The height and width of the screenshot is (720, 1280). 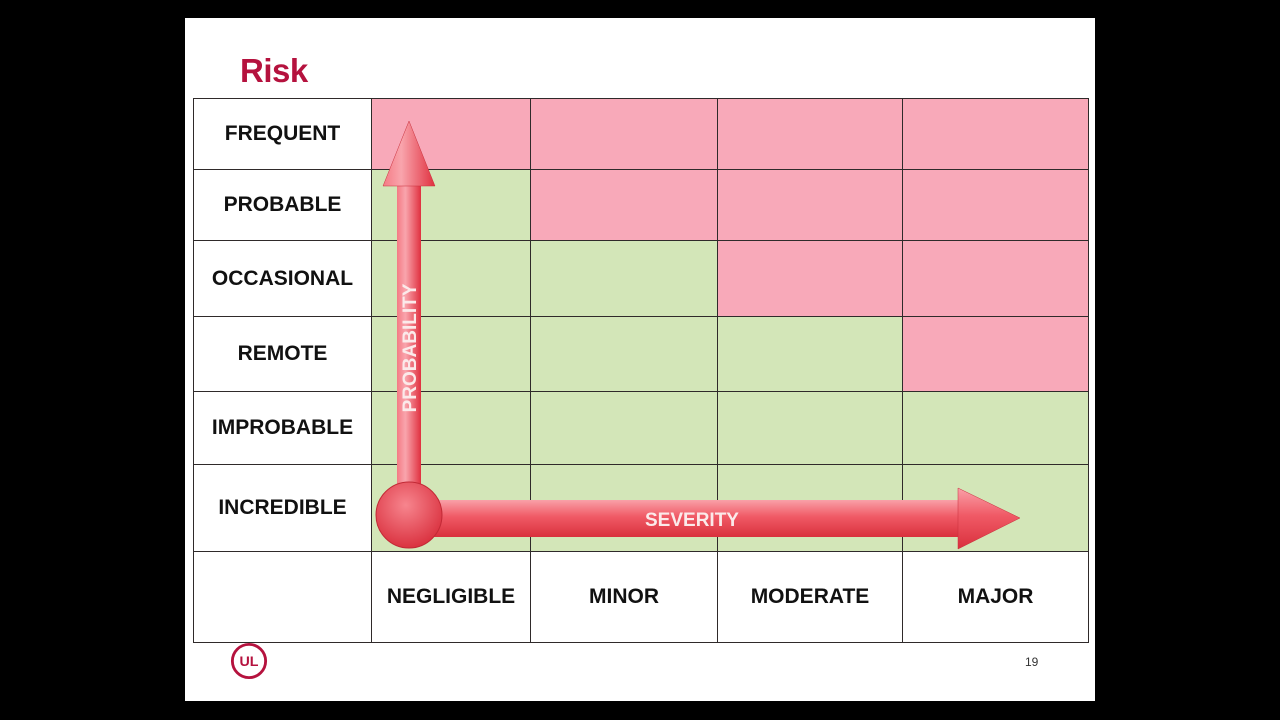 What do you see at coordinates (624, 597) in the screenshot?
I see `col-label-minor: MINOR` at bounding box center [624, 597].